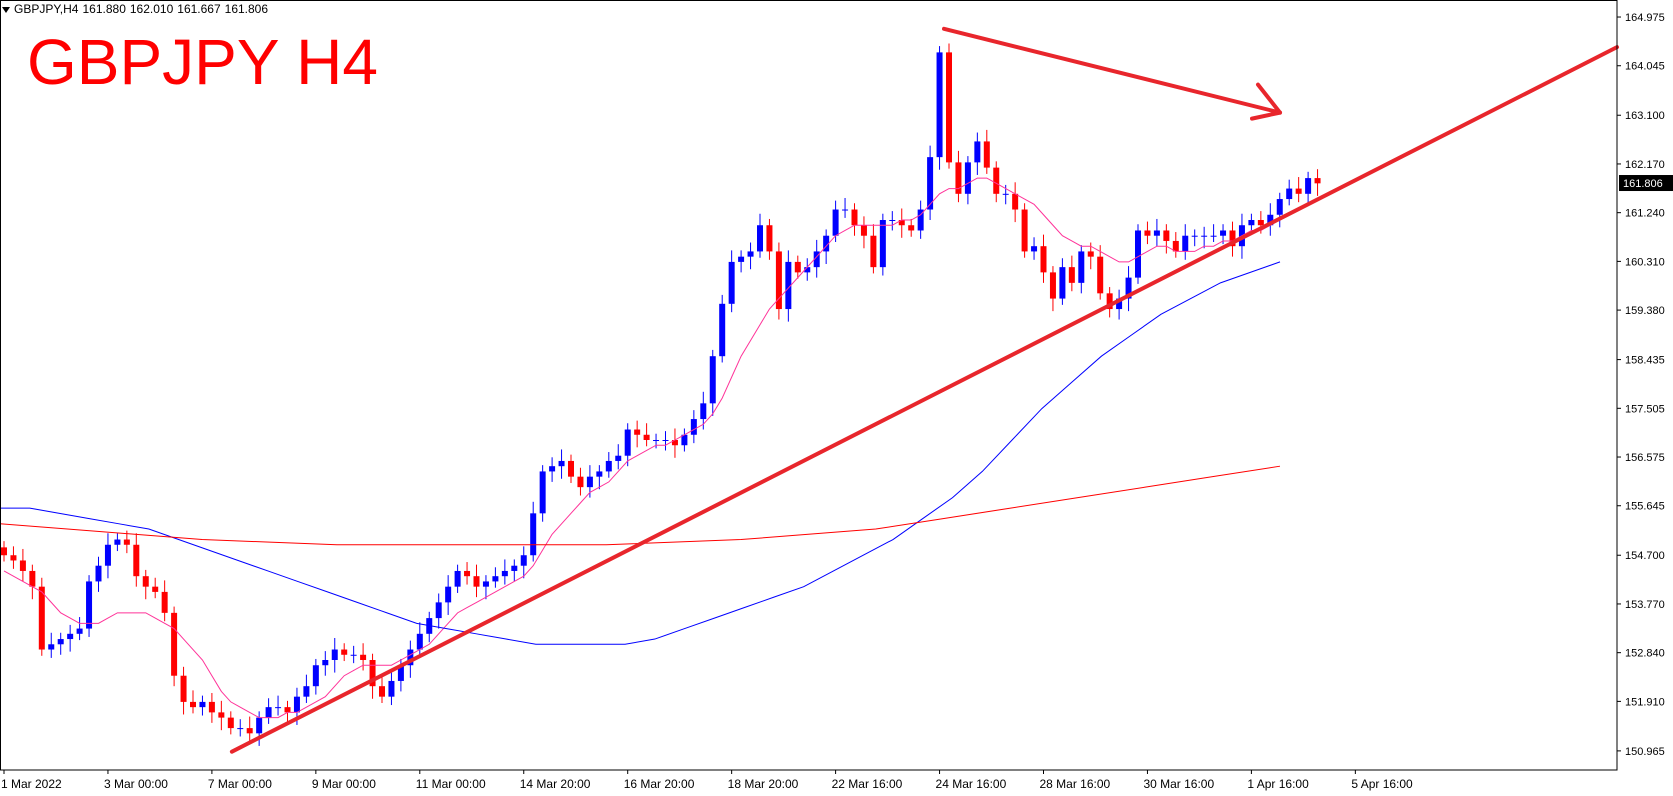 The image size is (1673, 796). I want to click on y-tick-label: 154.700, so click(1645, 556).